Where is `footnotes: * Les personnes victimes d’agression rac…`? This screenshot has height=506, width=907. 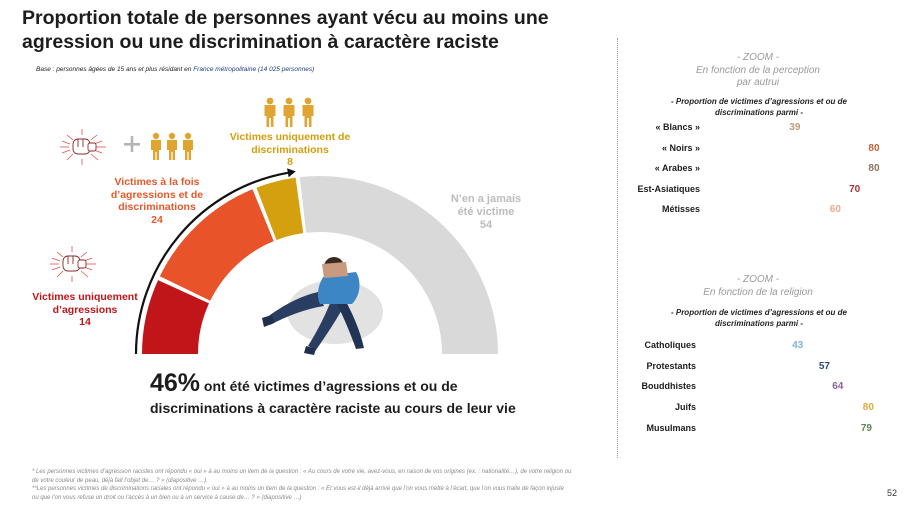 footnotes: * Les personnes victimes d’agression rac… is located at coordinates (302, 485).